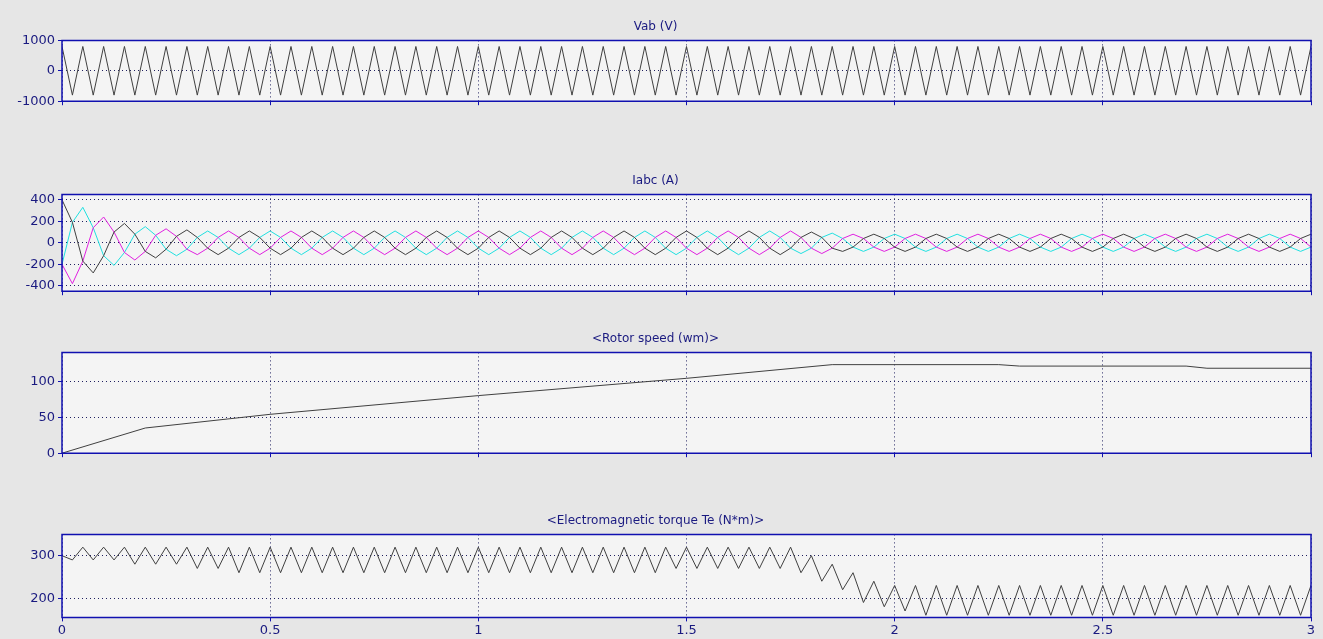 Image resolution: width=1323 pixels, height=639 pixels. I want to click on y-tick-label: -1000, so click(36, 100).